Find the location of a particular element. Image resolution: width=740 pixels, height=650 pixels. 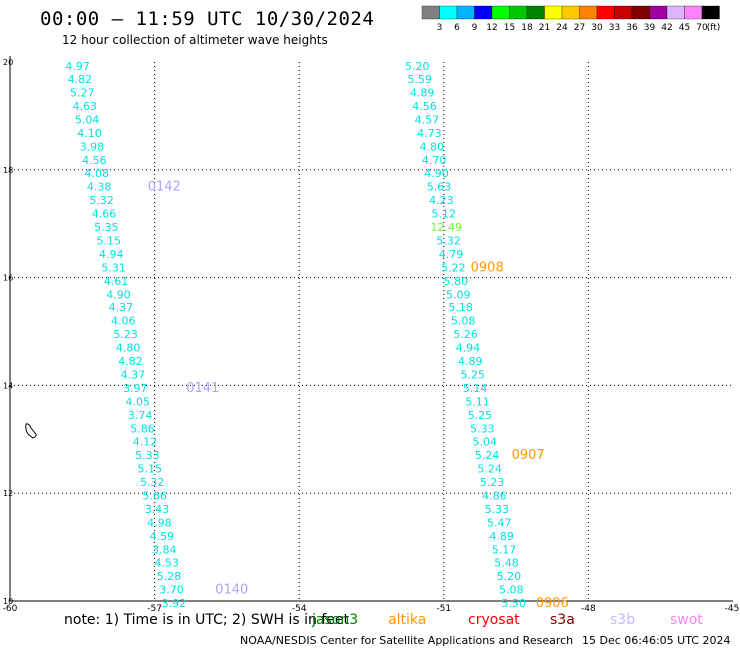

wave-height-label: 5.35 is located at coordinates (106, 227).